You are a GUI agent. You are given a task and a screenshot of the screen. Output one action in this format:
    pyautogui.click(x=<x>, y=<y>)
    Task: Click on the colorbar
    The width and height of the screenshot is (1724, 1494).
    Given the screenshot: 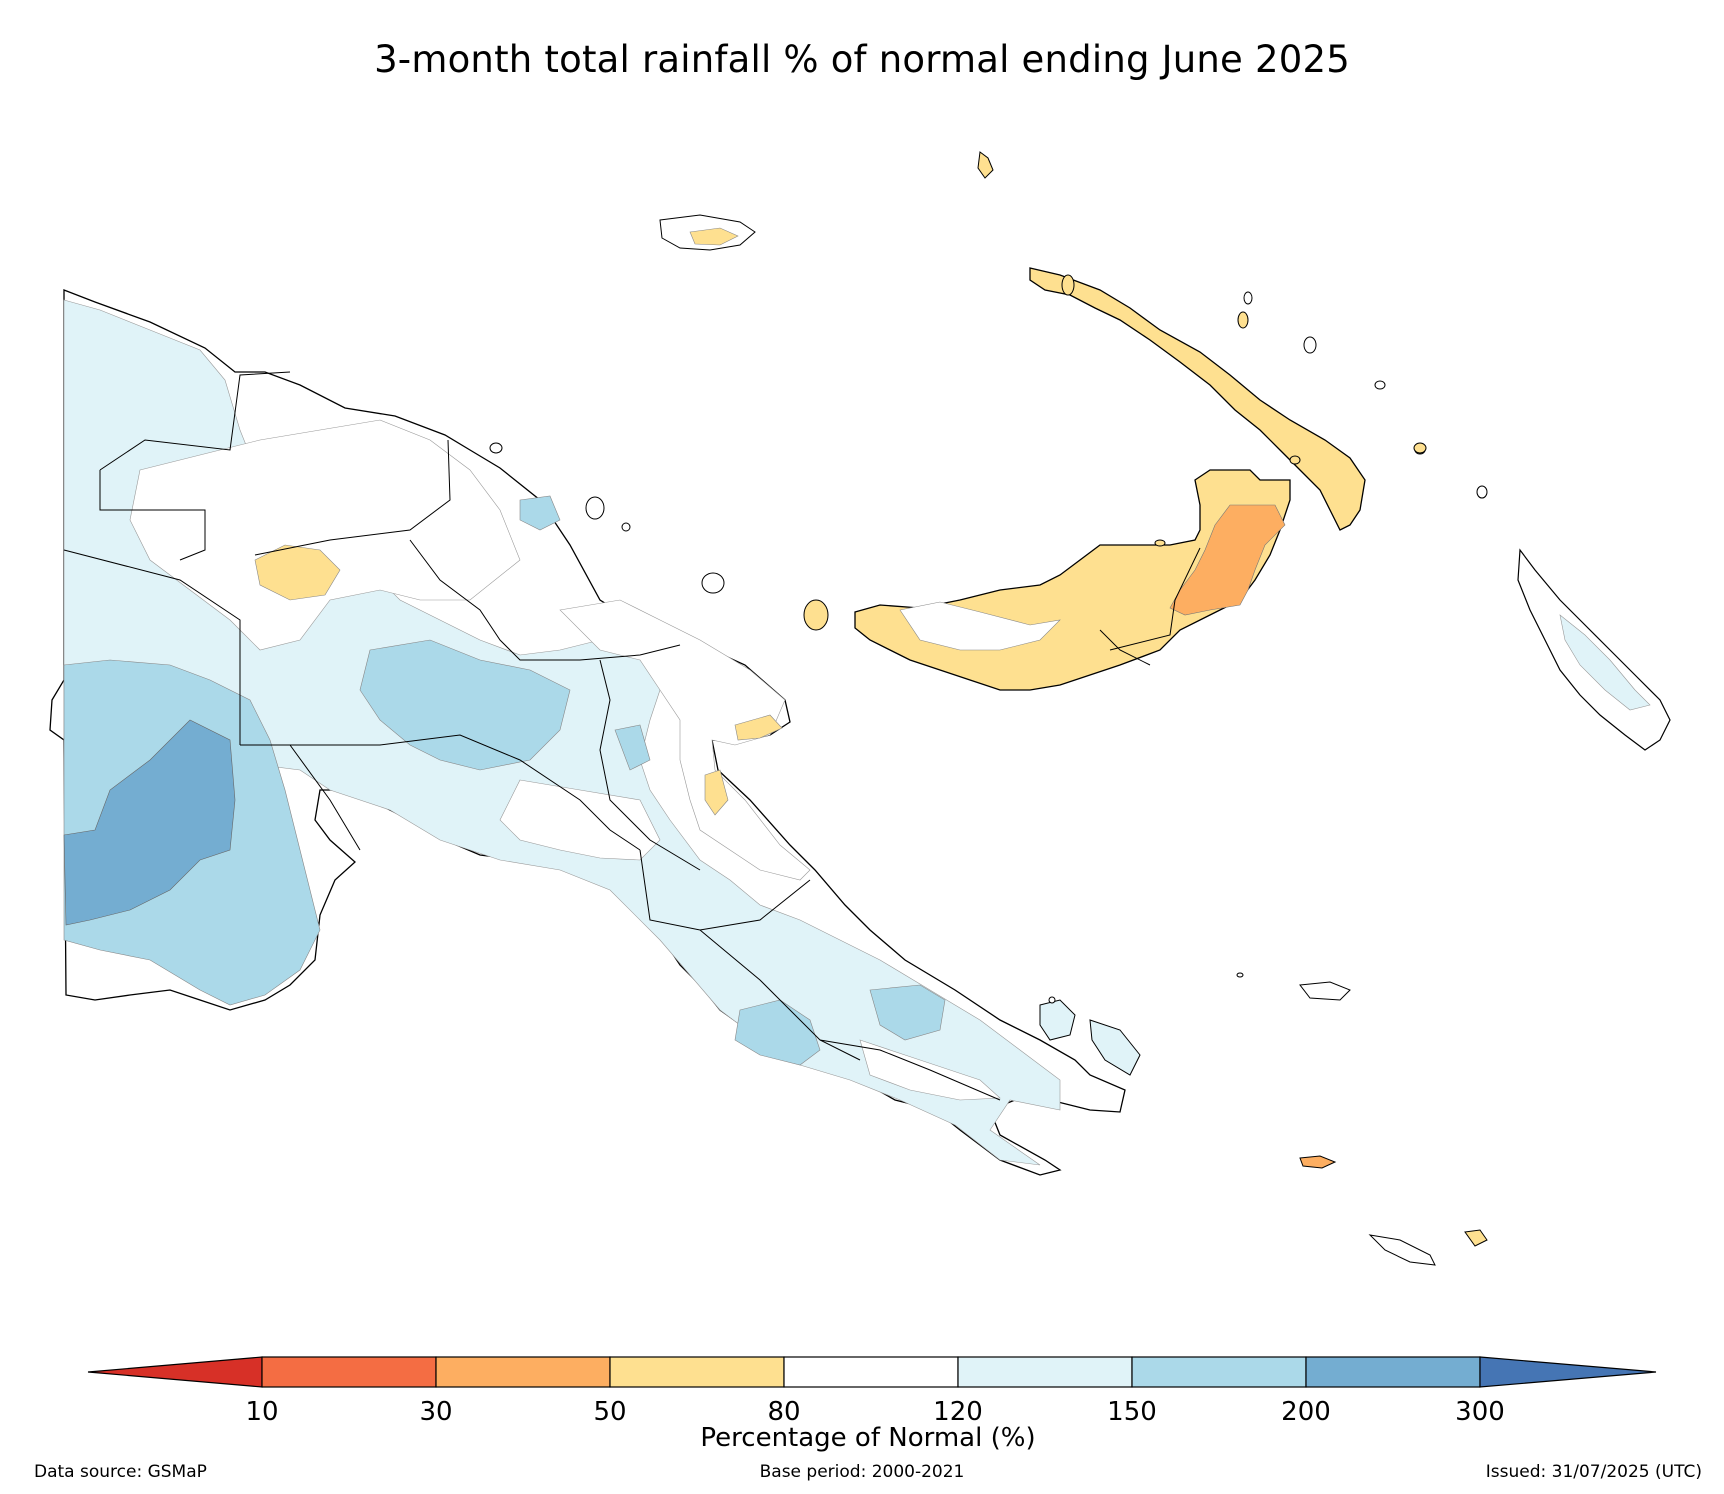 What is the action you would take?
    pyautogui.click(x=872, y=1372)
    